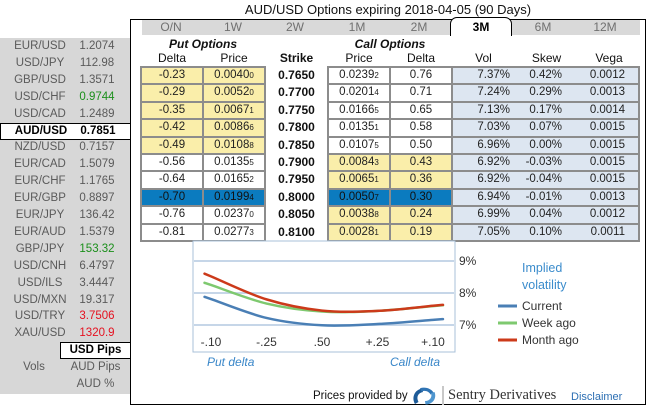 Image resolution: width=649 pixels, height=406 pixels. Describe the element at coordinates (40, 248) in the screenshot. I see `pair-name: GBP/JPY` at that location.